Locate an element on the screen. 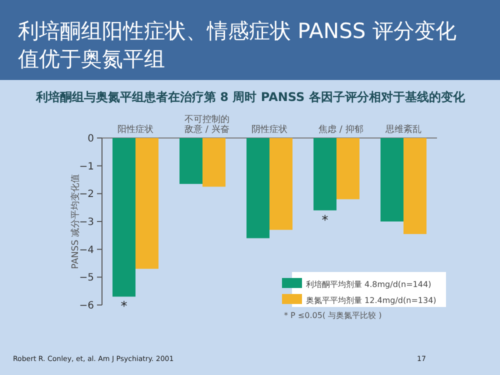 This screenshot has height=375, width=500. chart-subtitle: 利培酮组与奥氮平组患者在治疗第 8 周时 PANSS 各因子评分相对于基线的变化 is located at coordinates (250, 97).